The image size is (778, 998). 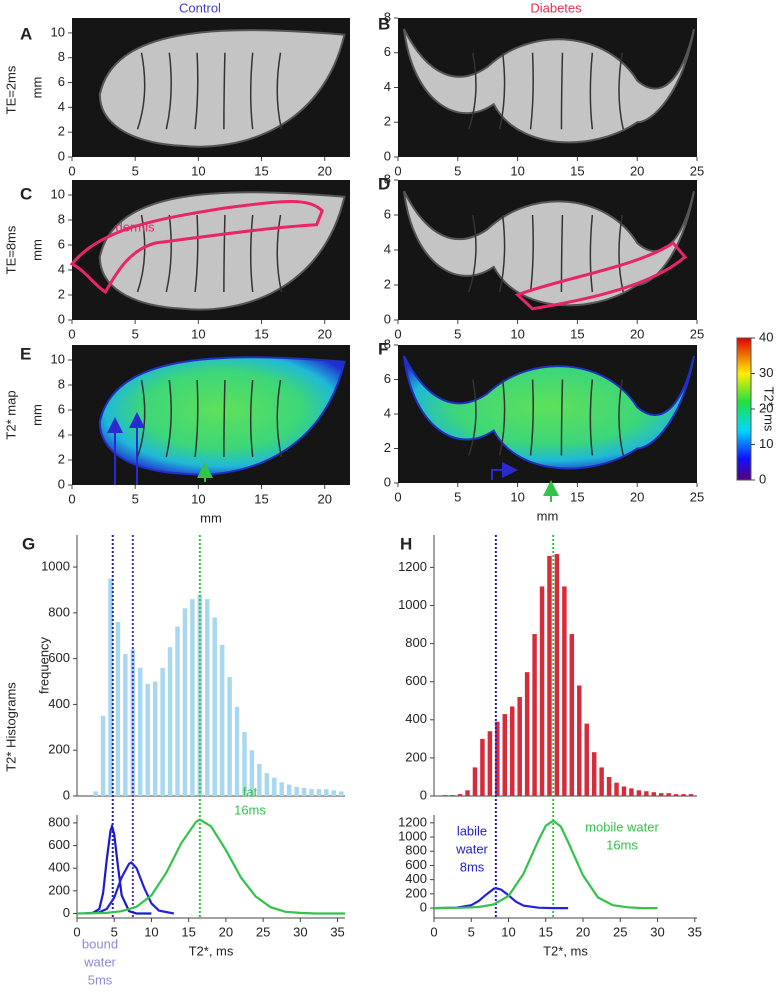 What do you see at coordinates (412, 835) in the screenshot?
I see `y-tick-label: 1000` at bounding box center [412, 835].